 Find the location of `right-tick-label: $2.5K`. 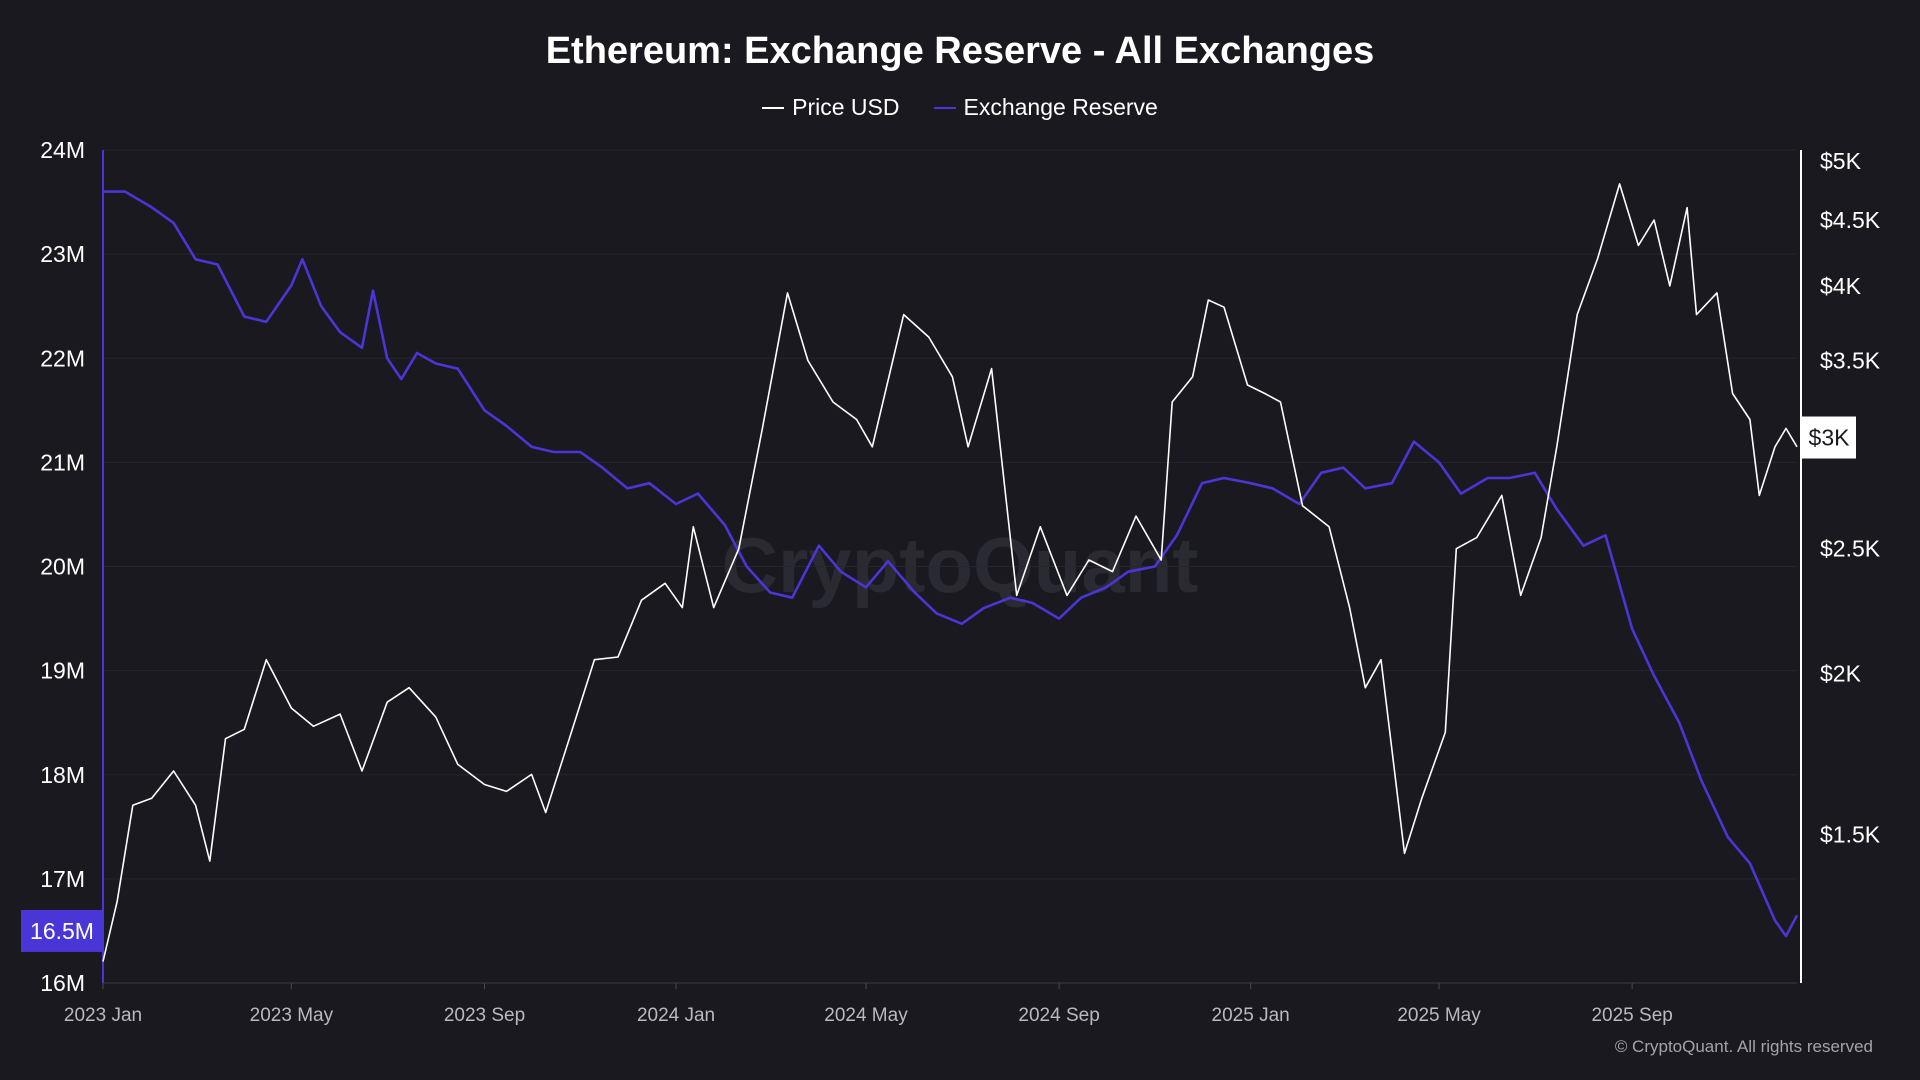

right-tick-label: $2.5K is located at coordinates (1850, 549).